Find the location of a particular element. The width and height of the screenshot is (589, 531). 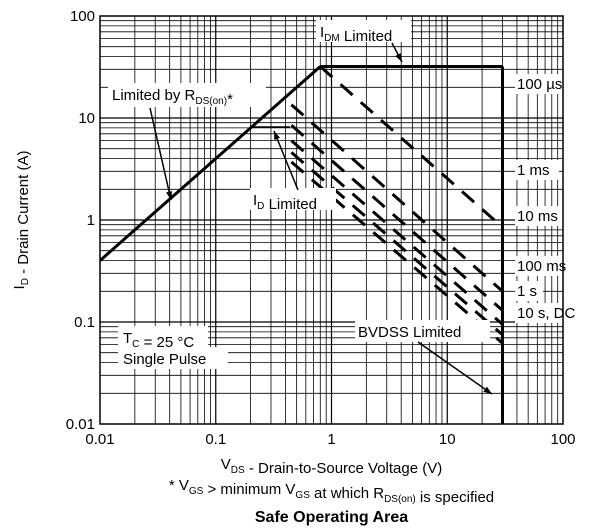

curve-label: 1 ms is located at coordinates (533, 170).